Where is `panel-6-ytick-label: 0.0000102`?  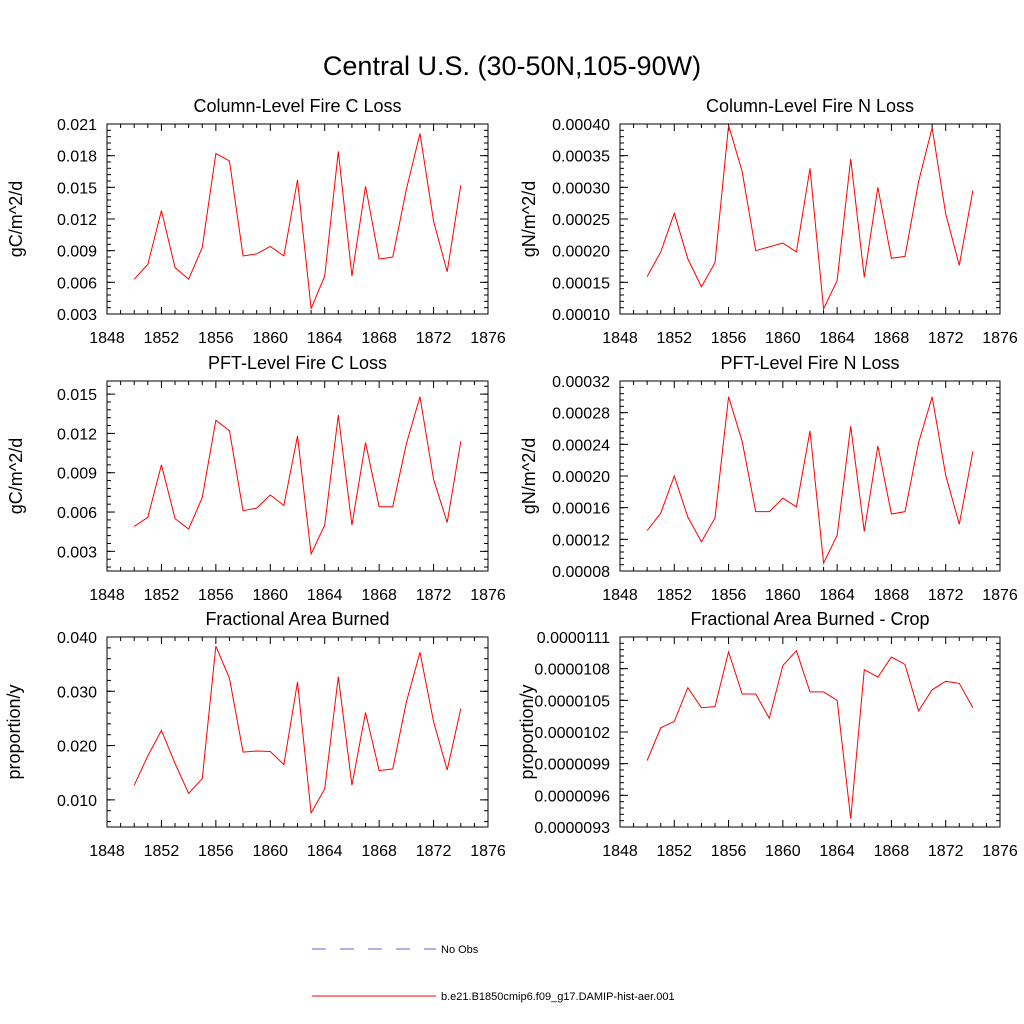
panel-6-ytick-label: 0.0000102 is located at coordinates (572, 733).